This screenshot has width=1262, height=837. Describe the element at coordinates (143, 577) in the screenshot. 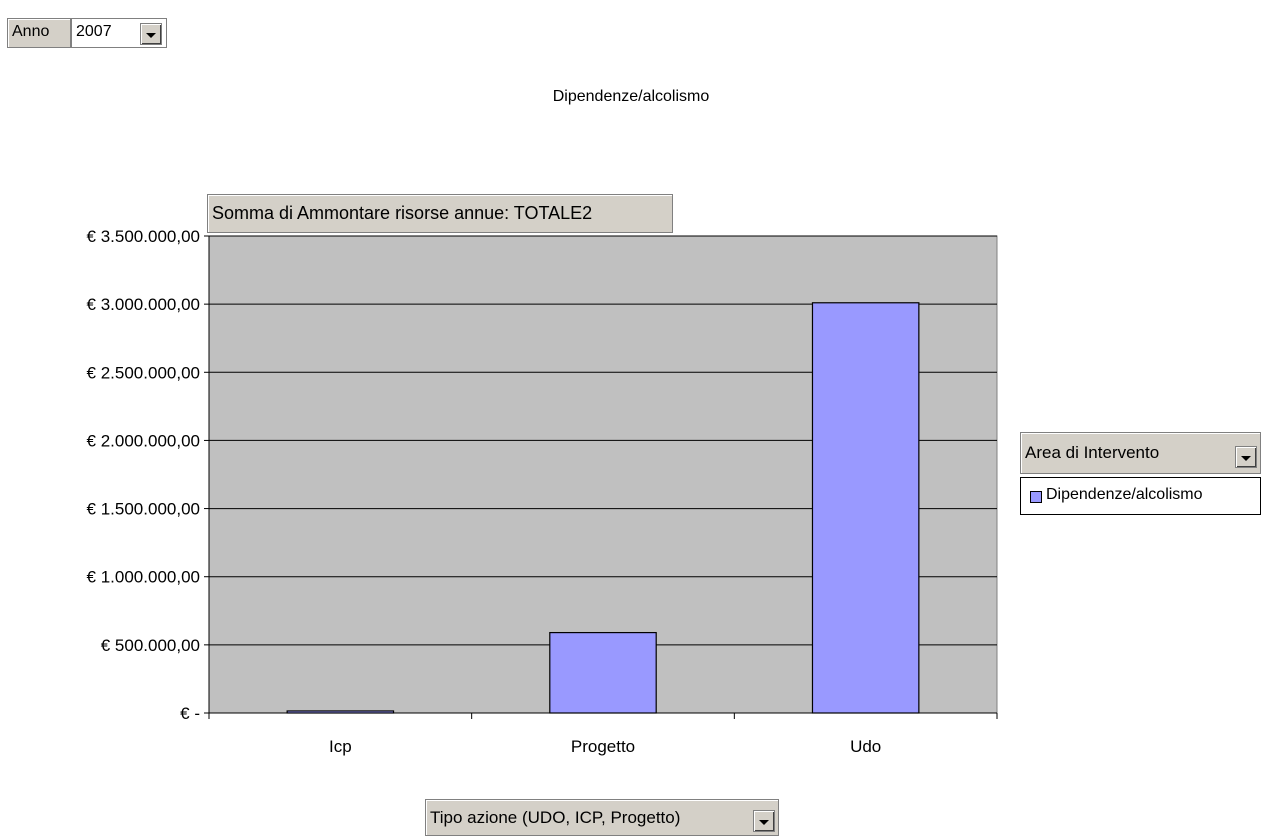

I see `y-tick-label: € 1.000.000,00` at that location.